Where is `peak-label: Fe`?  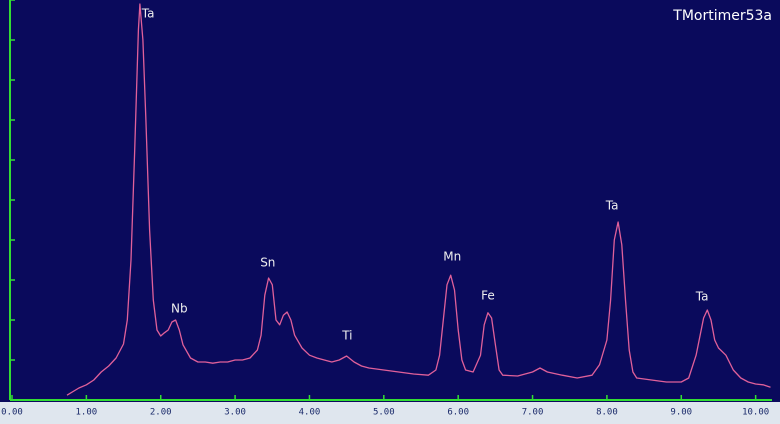 peak-label: Fe is located at coordinates (488, 296).